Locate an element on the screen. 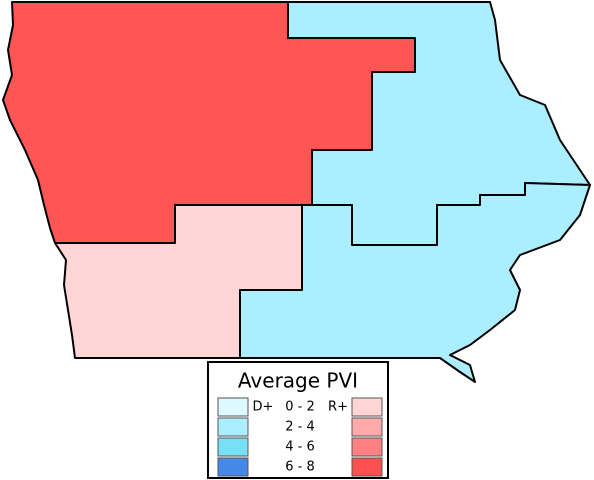 The image size is (594, 480). legend-range: 0 - 2 is located at coordinates (300, 407).